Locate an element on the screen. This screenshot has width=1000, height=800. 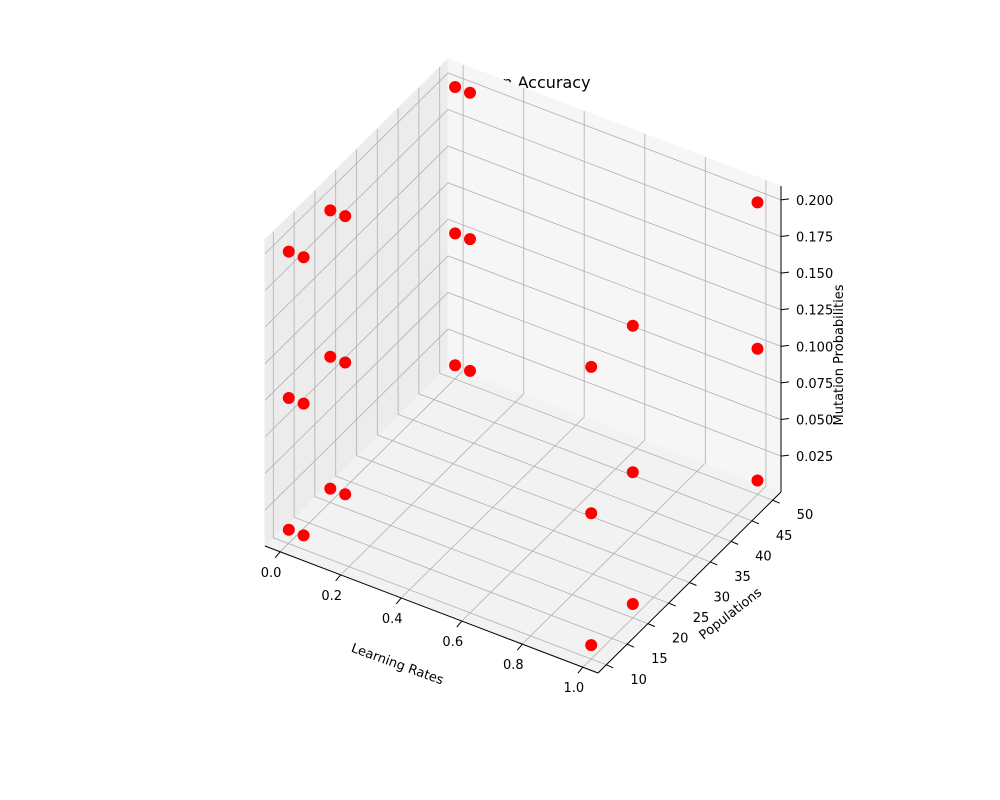
y-tick-label: 10 is located at coordinates (638, 680).